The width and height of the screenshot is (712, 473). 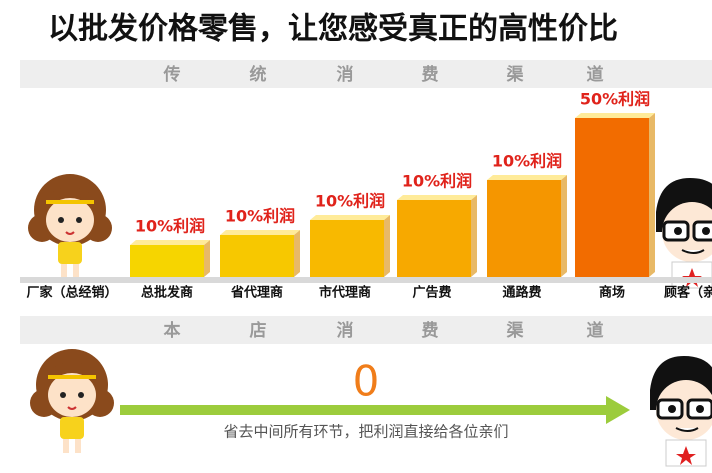 I want to click on section-heading-char: 店, so click(x=258, y=330).